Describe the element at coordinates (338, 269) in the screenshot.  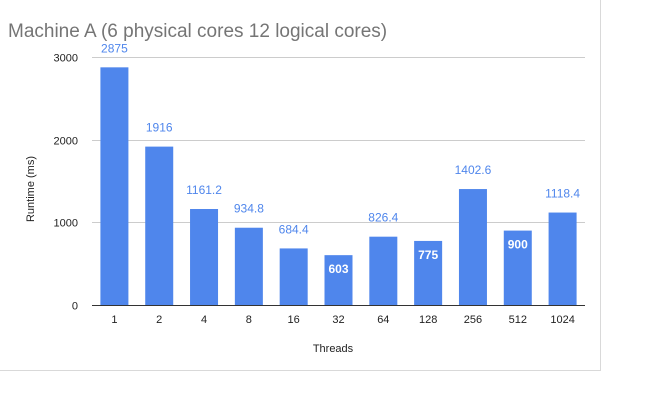
I see `data-label: 603` at that location.